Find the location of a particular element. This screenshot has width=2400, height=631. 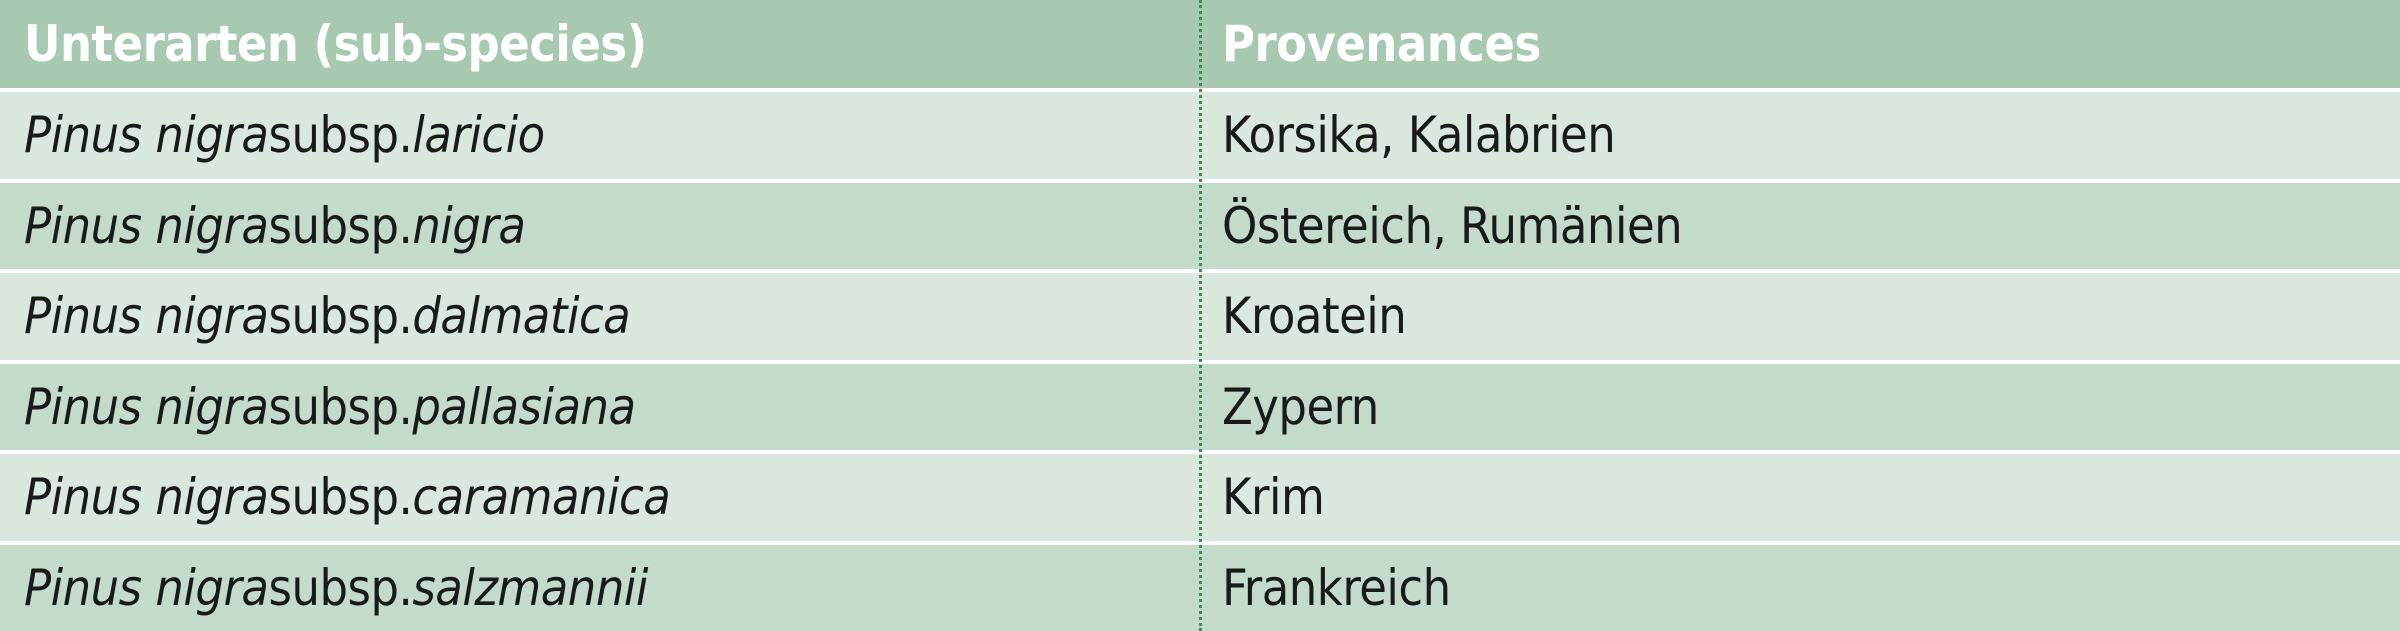

provenance-cell: Kroatein is located at coordinates (1314, 316).